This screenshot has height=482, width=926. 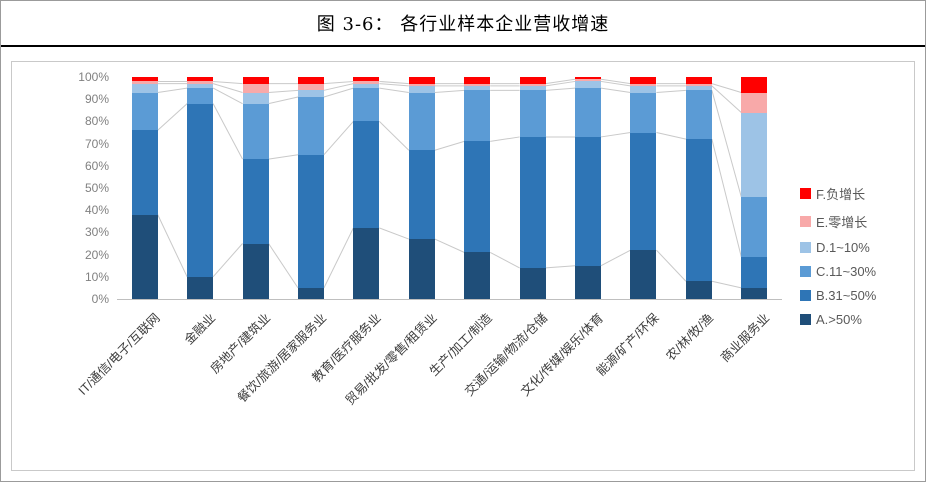 What do you see at coordinates (96, 165) in the screenshot?
I see `y-tick-label: 60%` at bounding box center [96, 165].